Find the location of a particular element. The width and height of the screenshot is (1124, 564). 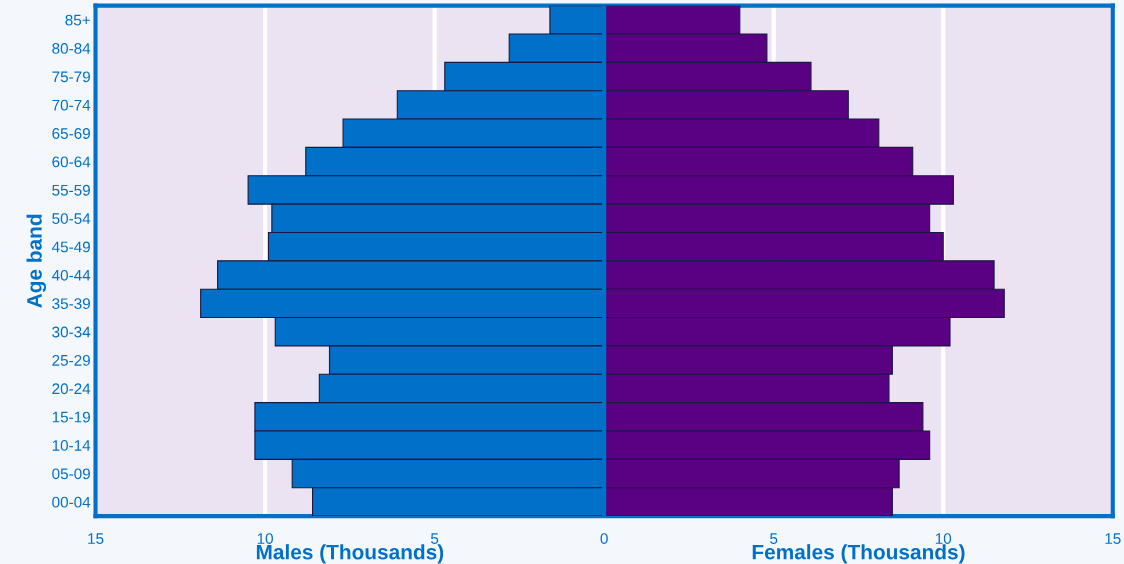

y-tick-label: 50-54 is located at coordinates (71, 218).